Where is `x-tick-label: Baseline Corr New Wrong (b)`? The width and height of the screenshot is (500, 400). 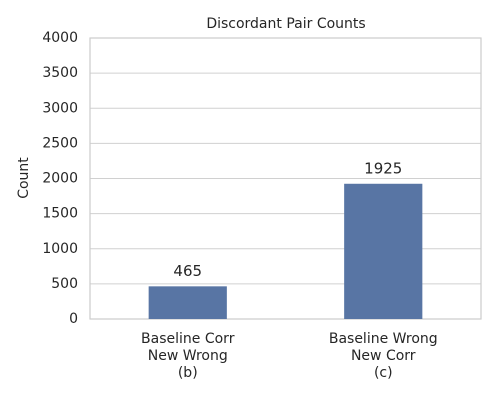
x-tick-label: Baseline Corr New Wrong (b) is located at coordinates (188, 356).